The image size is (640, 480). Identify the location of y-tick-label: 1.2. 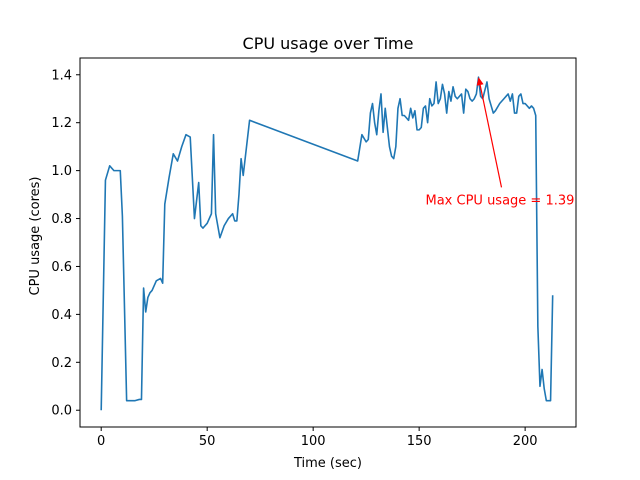
(61, 123).